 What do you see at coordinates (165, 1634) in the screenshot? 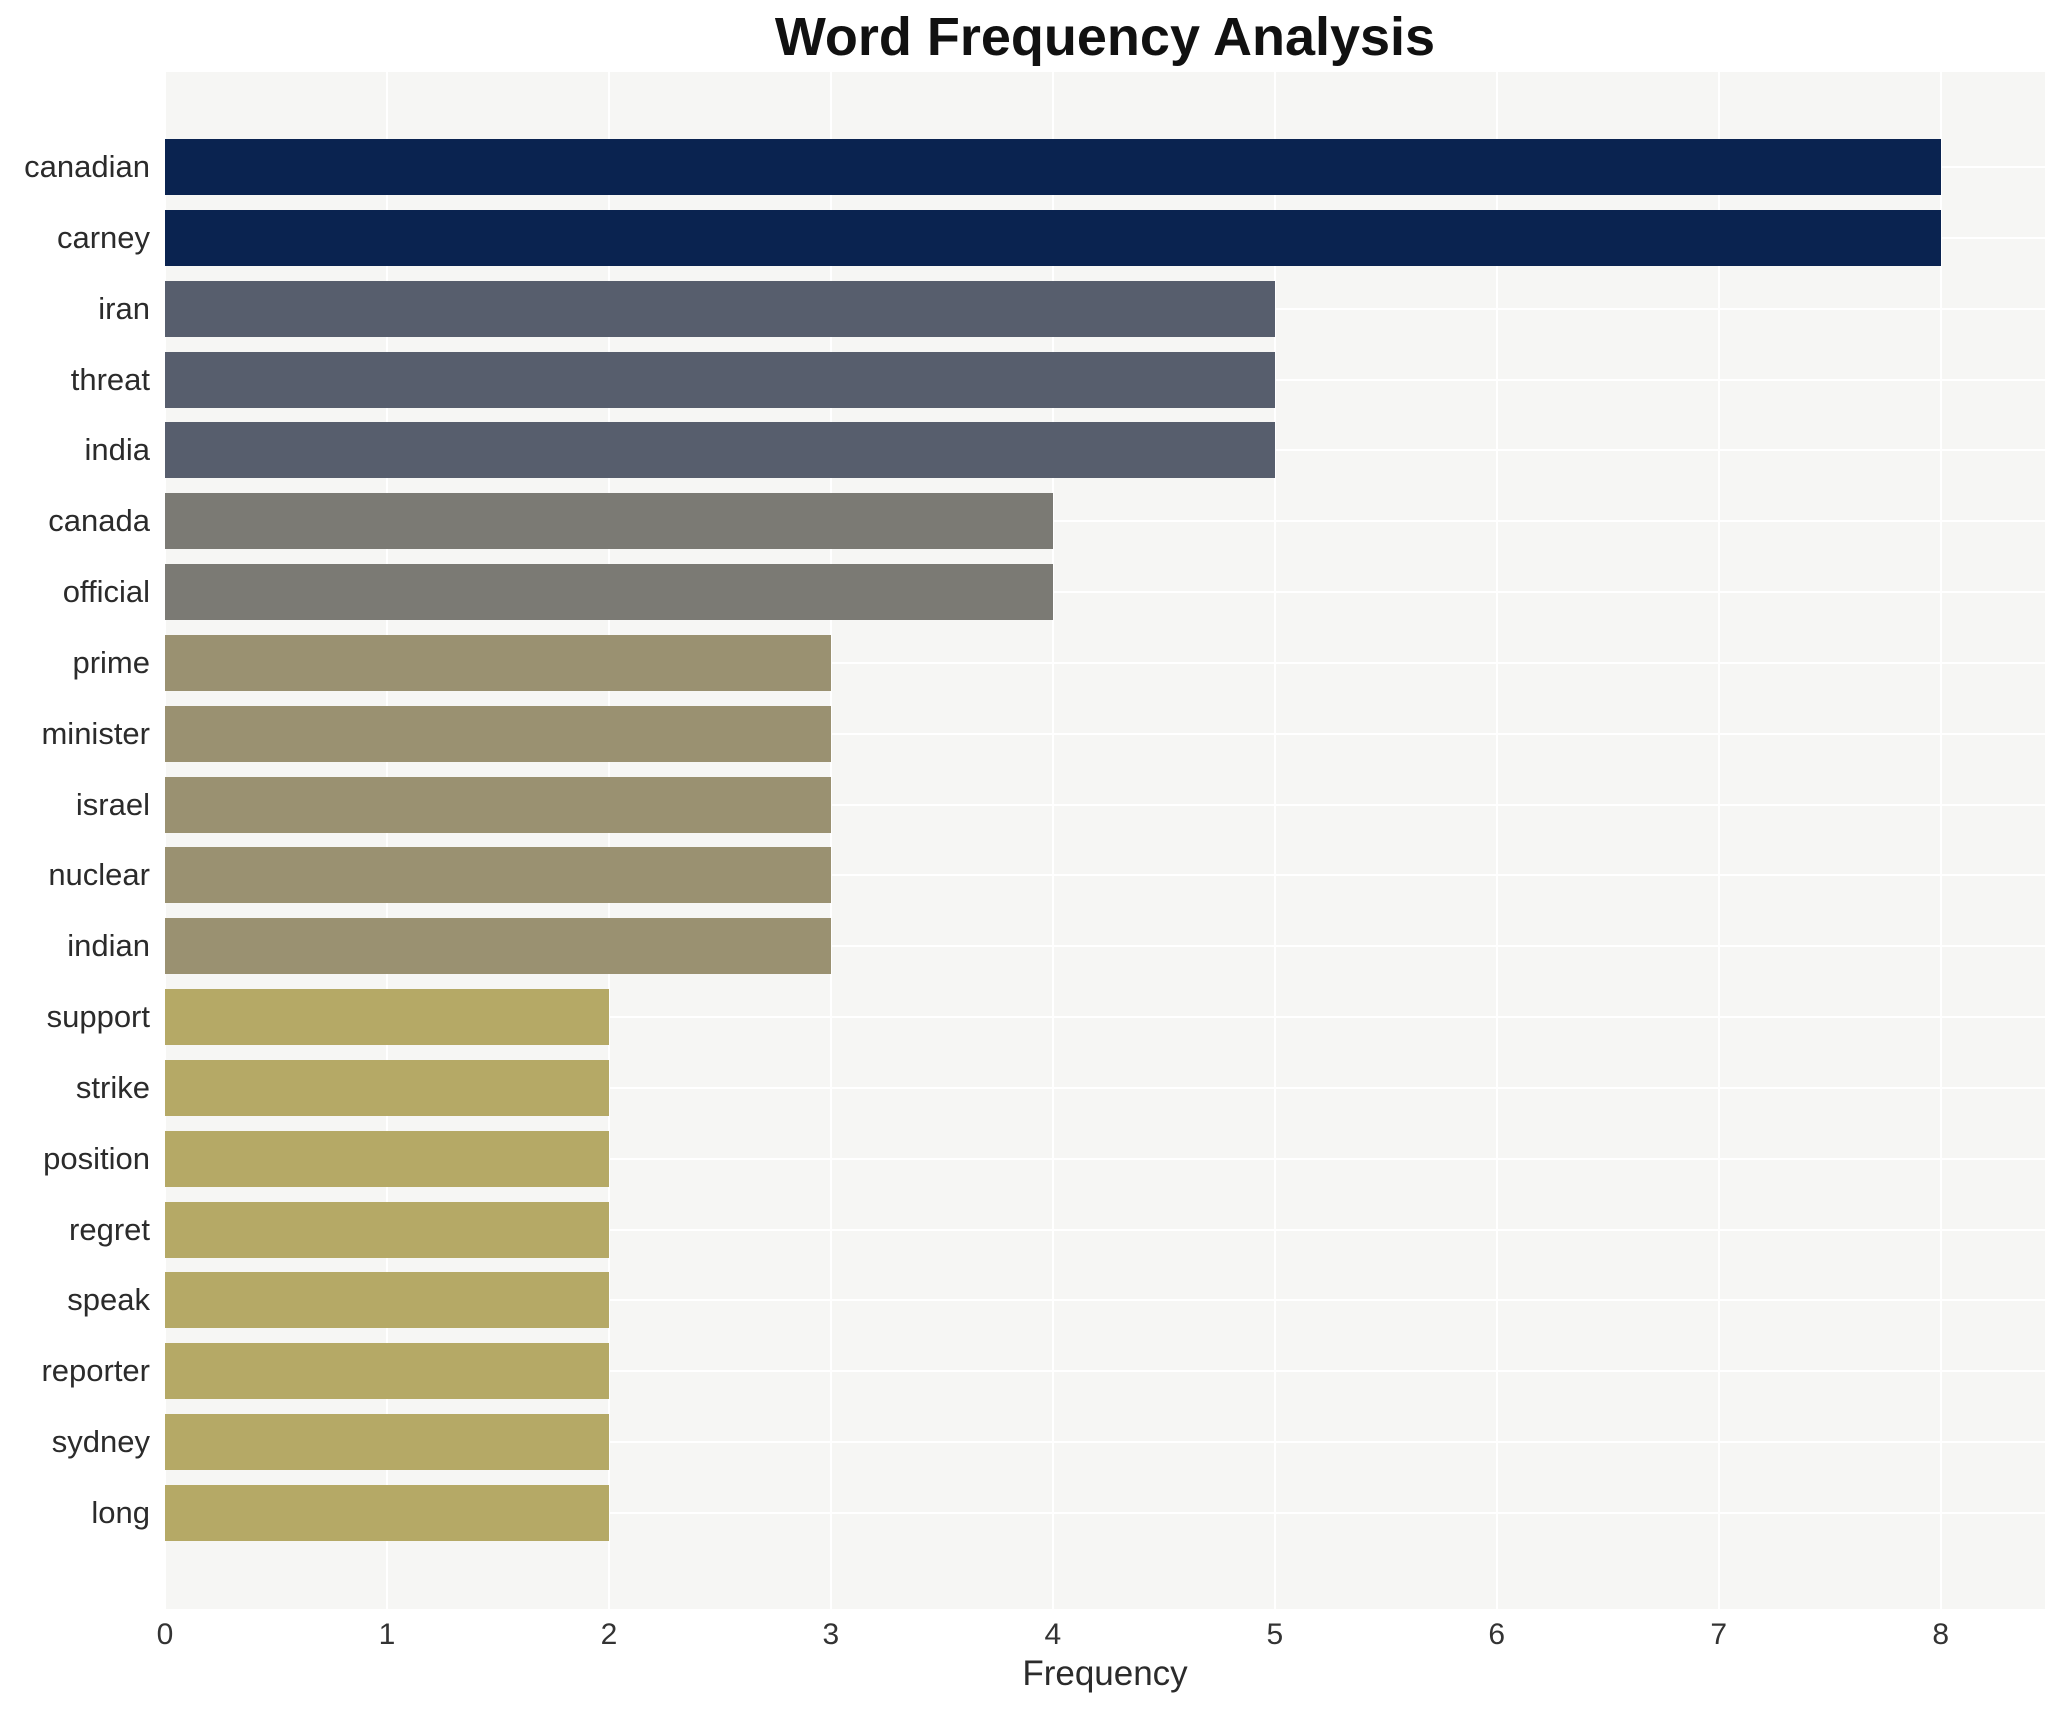
I see `x-tick-label: 0` at bounding box center [165, 1634].